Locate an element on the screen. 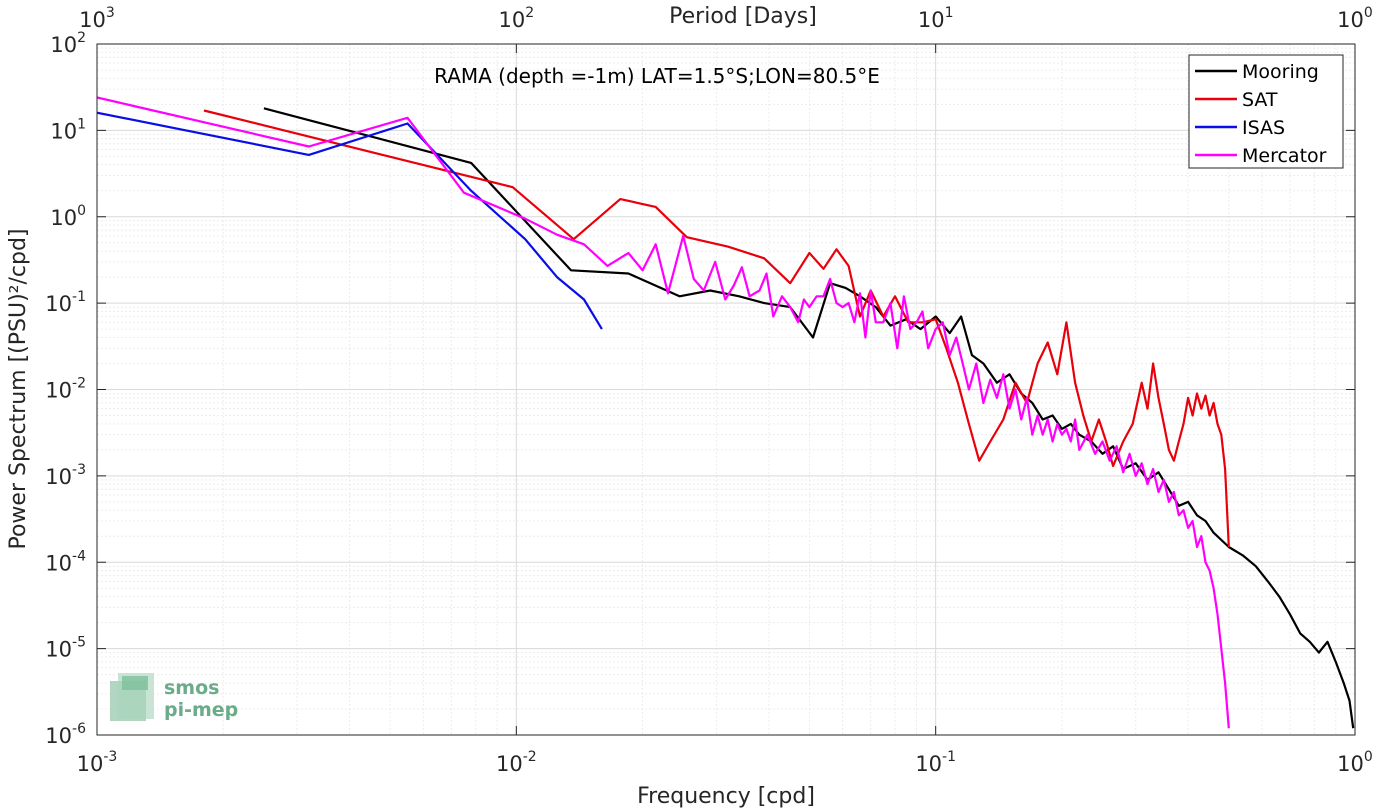  legend-label-mercator: Mercator is located at coordinates (1284, 156).